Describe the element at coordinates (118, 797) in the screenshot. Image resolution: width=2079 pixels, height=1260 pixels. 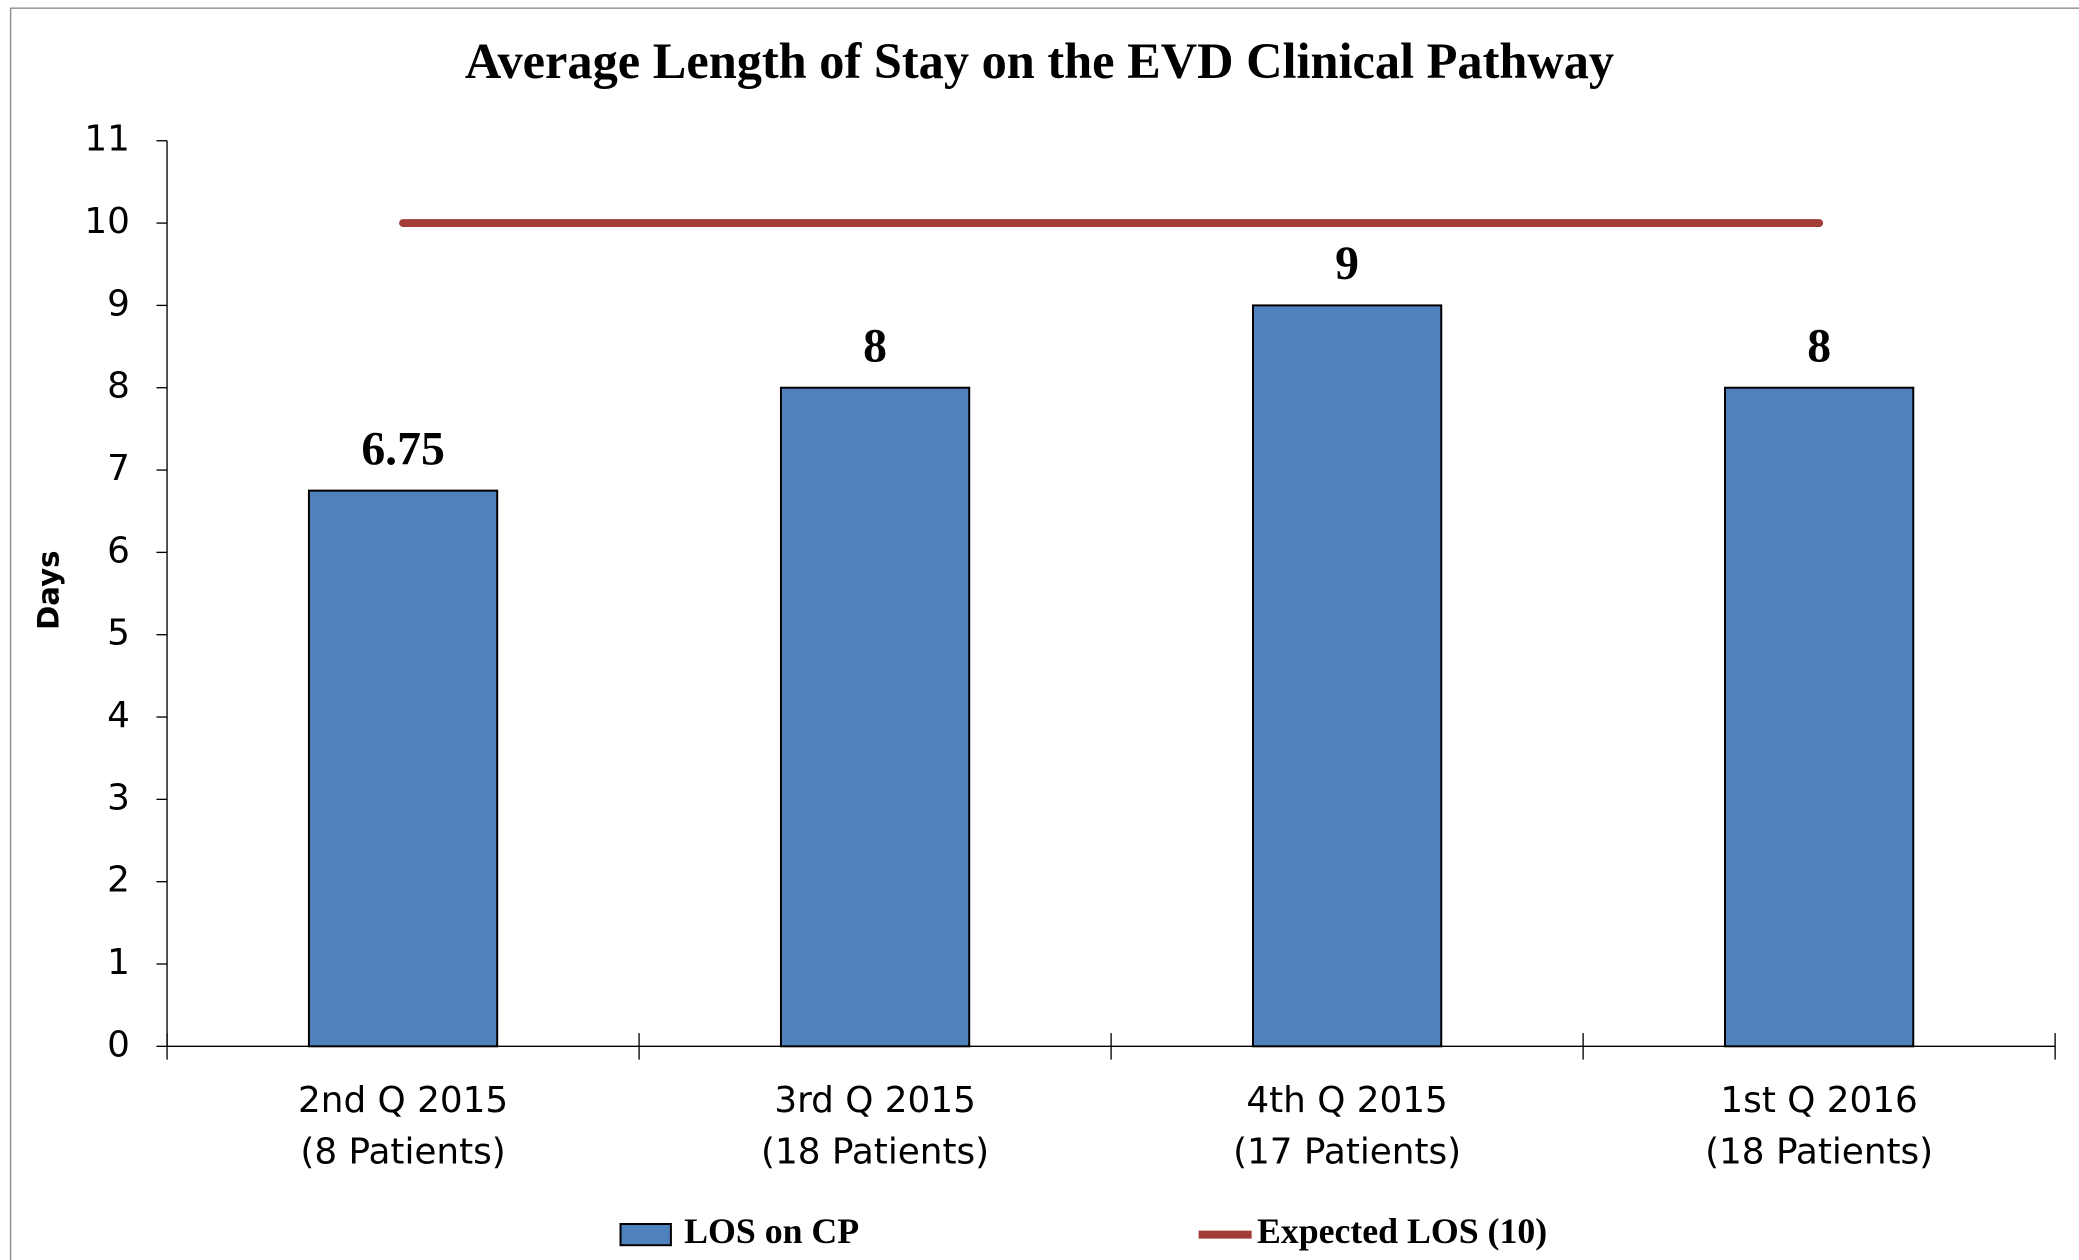
I see `y-tick-label: 3` at that location.